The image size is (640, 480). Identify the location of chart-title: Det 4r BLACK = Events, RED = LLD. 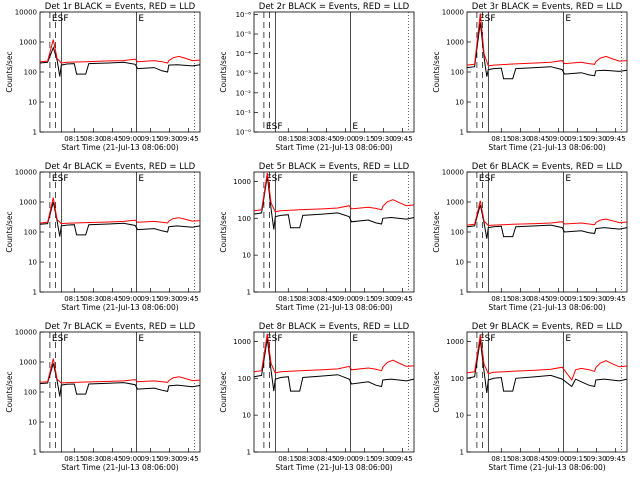
(120, 167).